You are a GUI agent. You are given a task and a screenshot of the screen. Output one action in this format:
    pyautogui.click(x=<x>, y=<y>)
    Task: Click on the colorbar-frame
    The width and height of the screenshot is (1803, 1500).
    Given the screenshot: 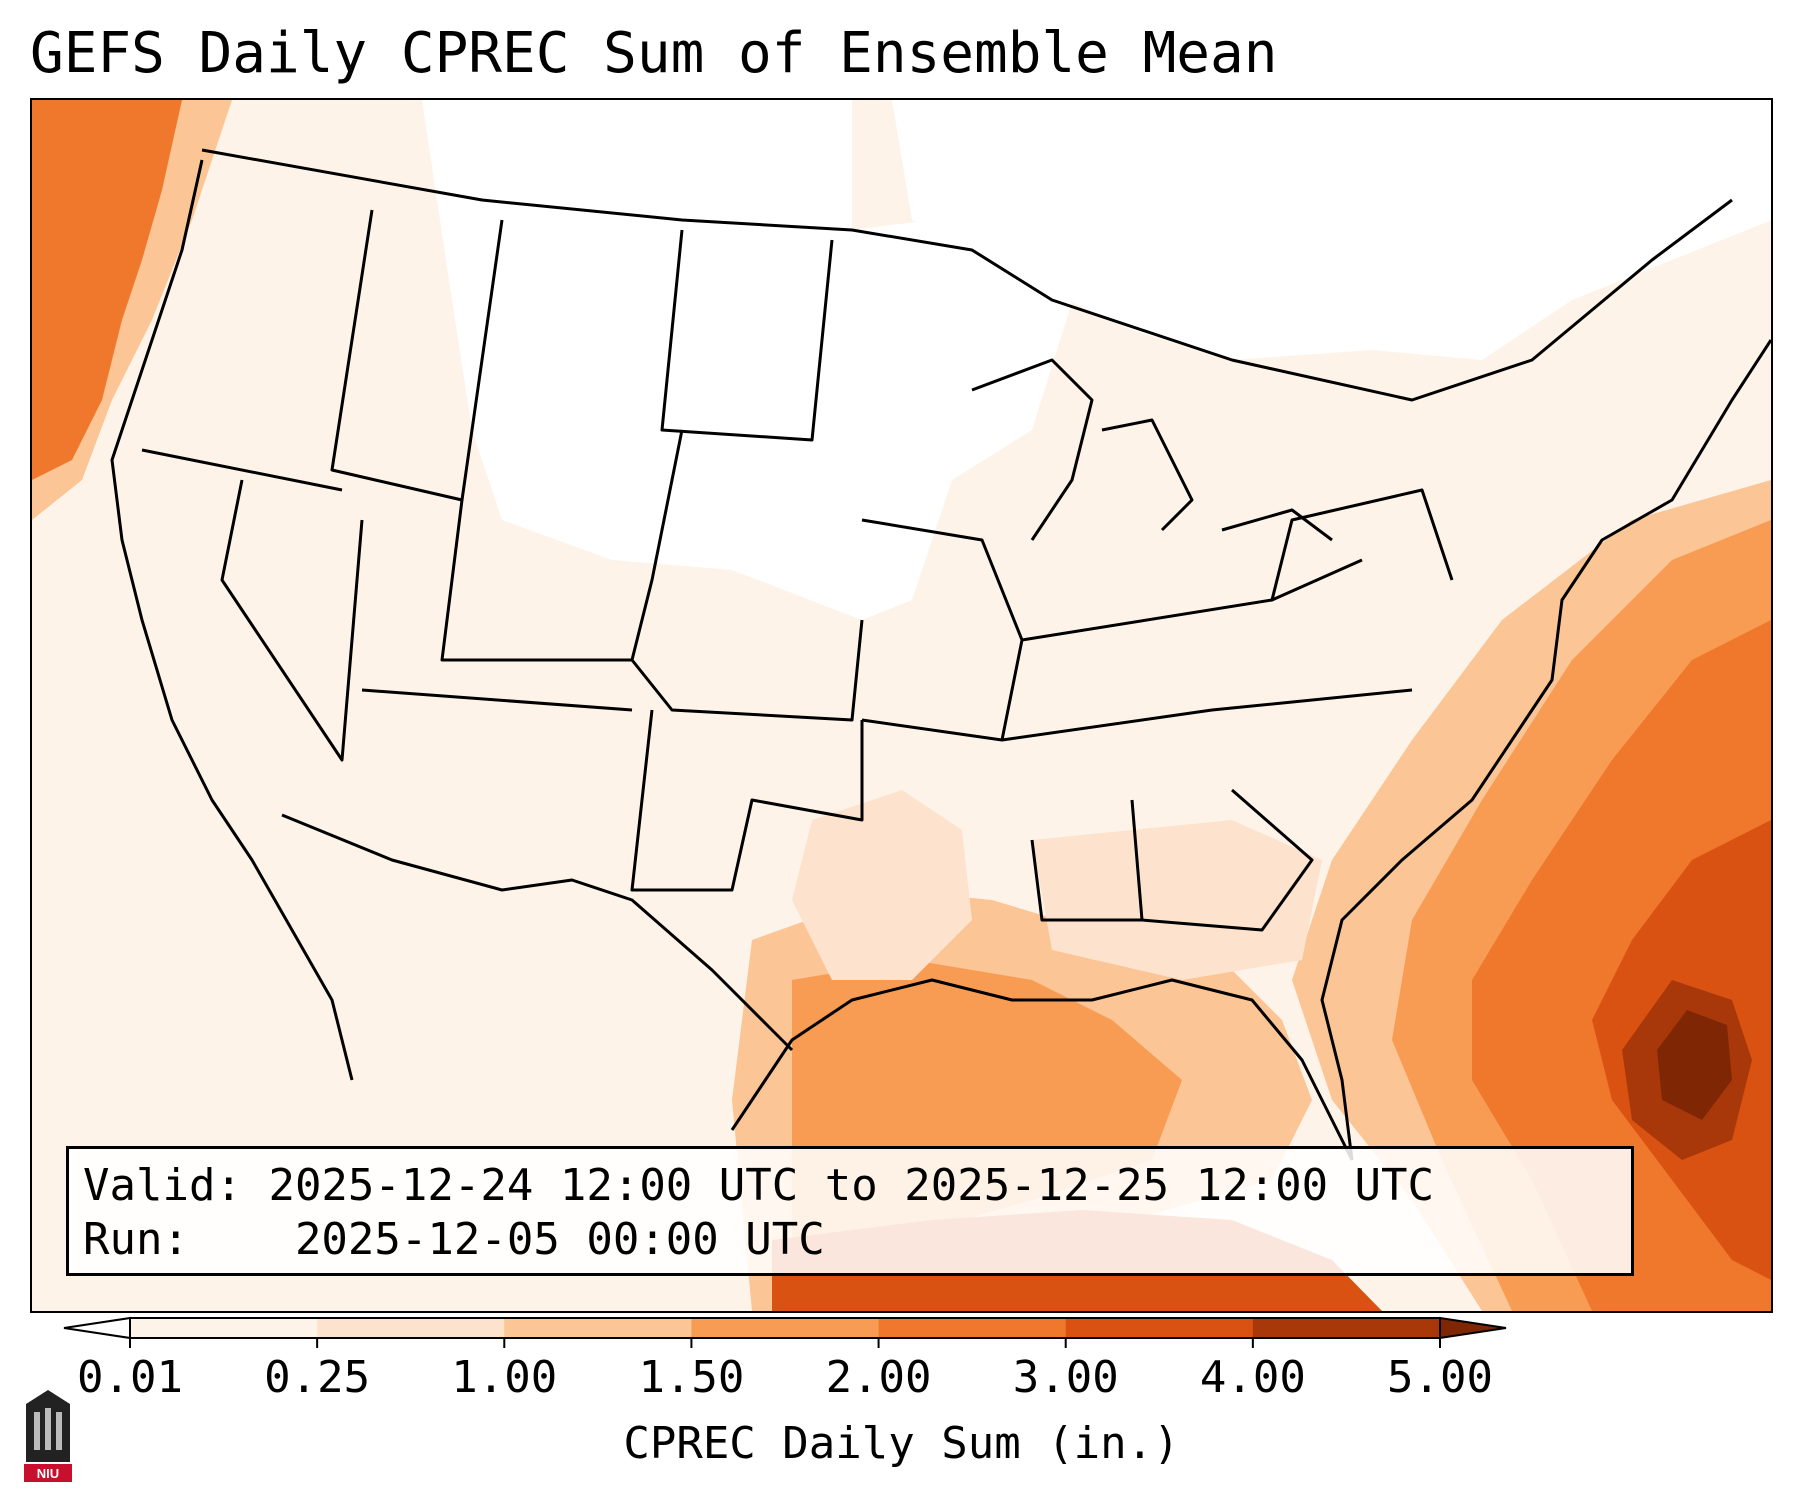 What is the action you would take?
    pyautogui.click(x=785, y=1328)
    